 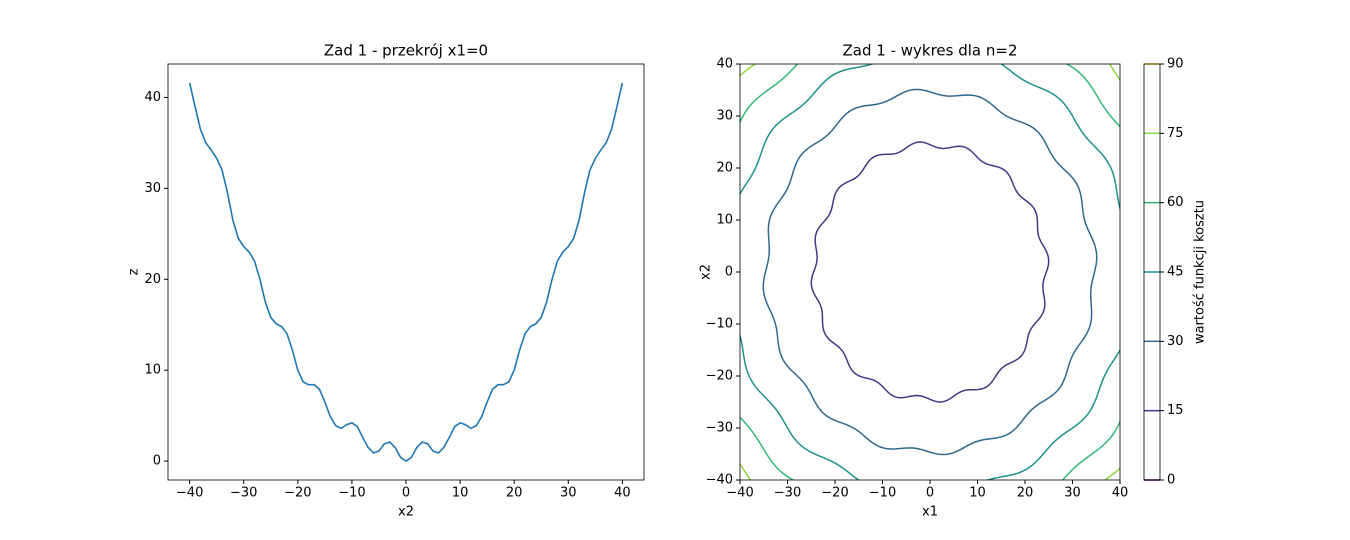 I want to click on x-axis-label: x1, so click(x=930, y=512).